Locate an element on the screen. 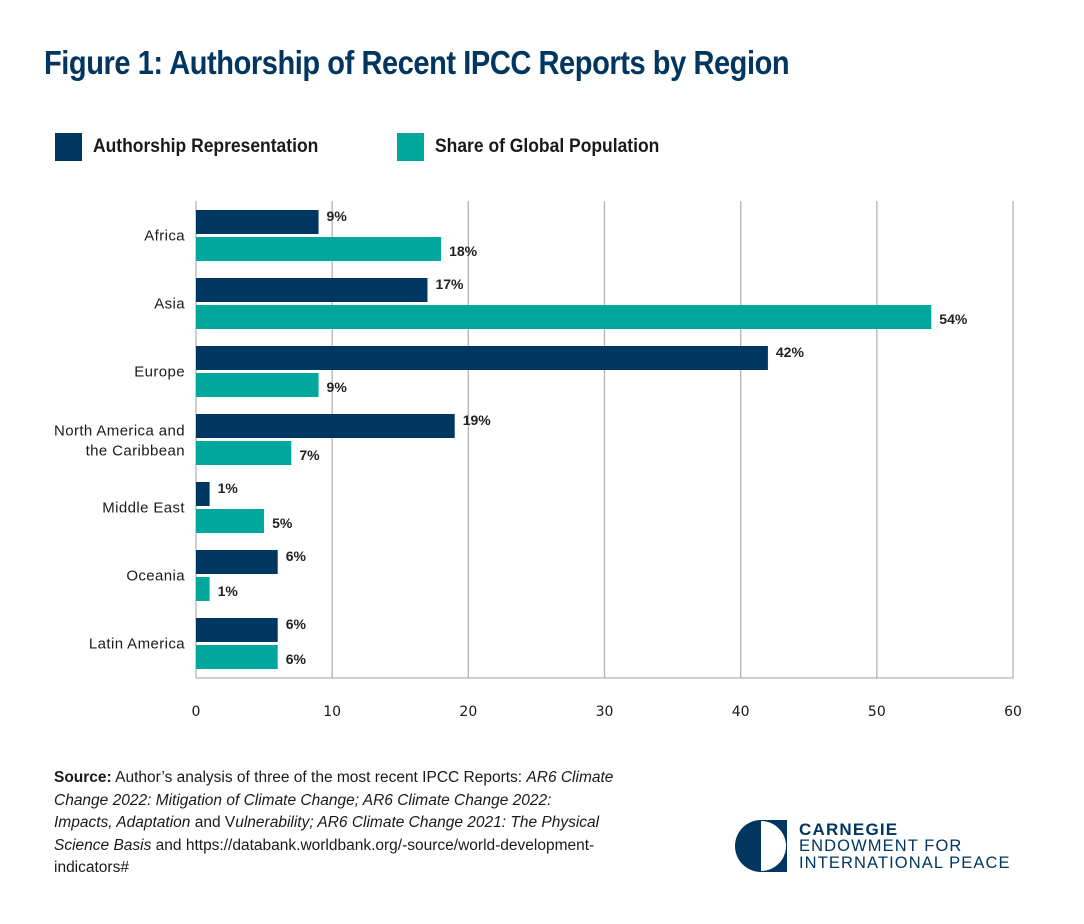  x-tick-label: 0 is located at coordinates (196, 712).